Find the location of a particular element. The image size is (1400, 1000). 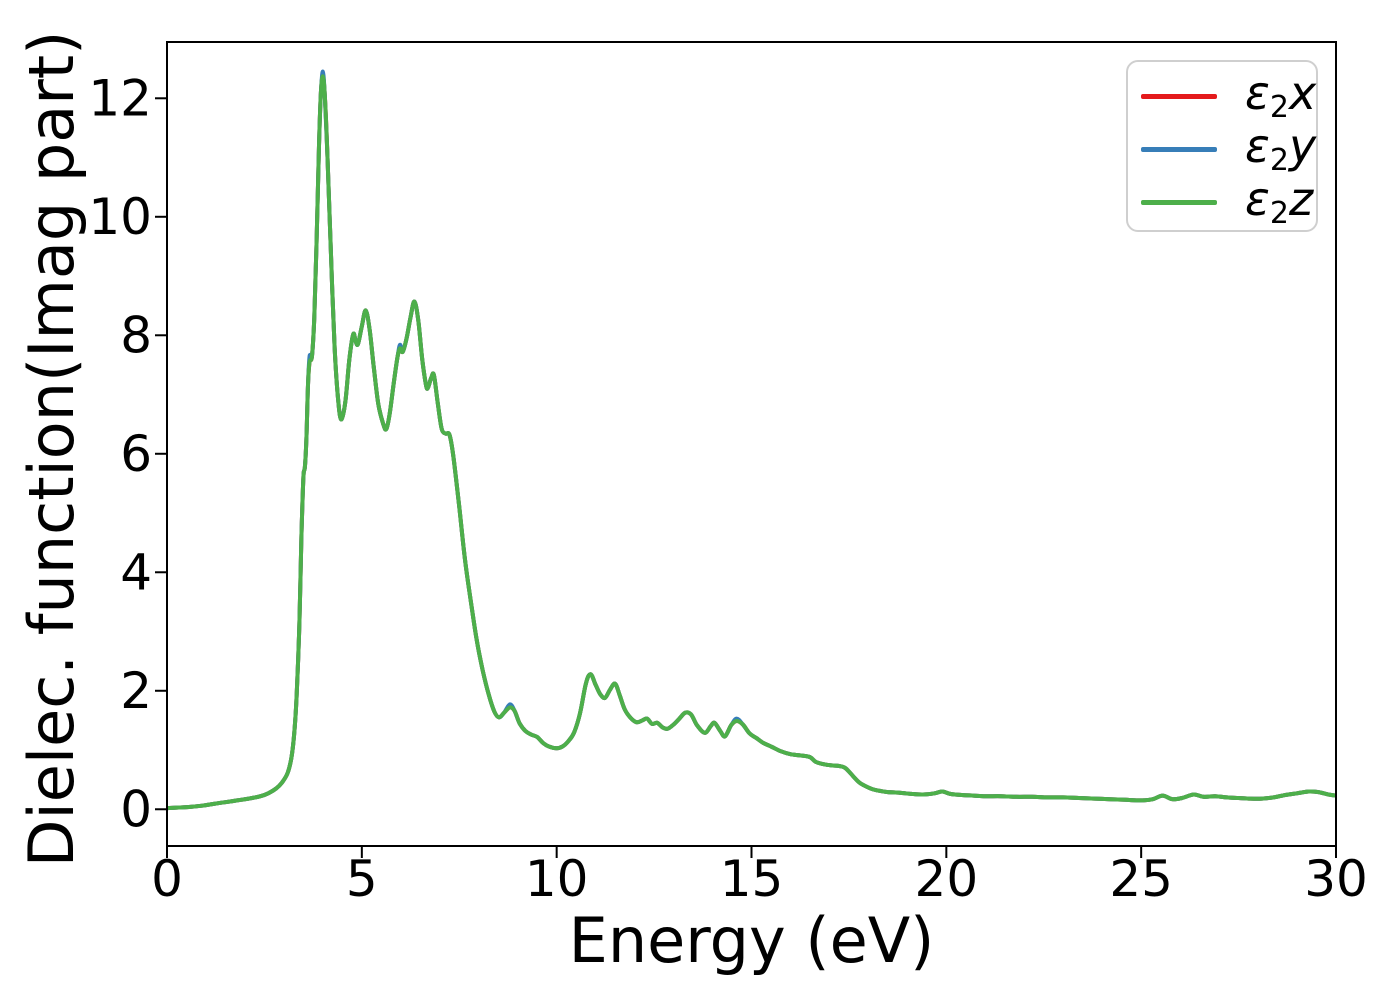

x-tick-label: 0 is located at coordinates (167, 879).